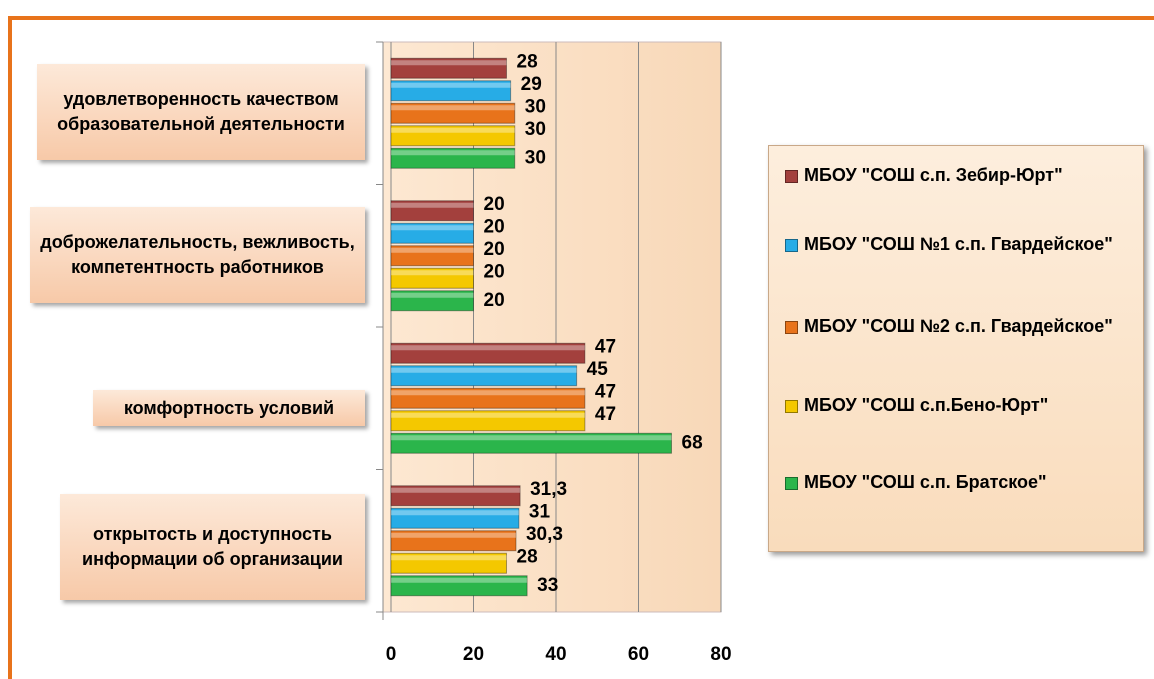  I want to click on legend-label: МБОУ "СОШ с.п. Братское", so click(925, 482).